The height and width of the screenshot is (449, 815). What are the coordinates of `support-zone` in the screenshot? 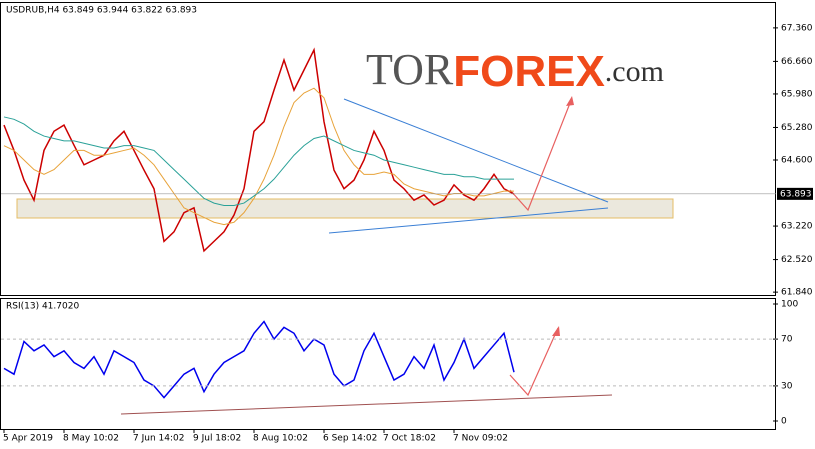 It's located at (345, 208).